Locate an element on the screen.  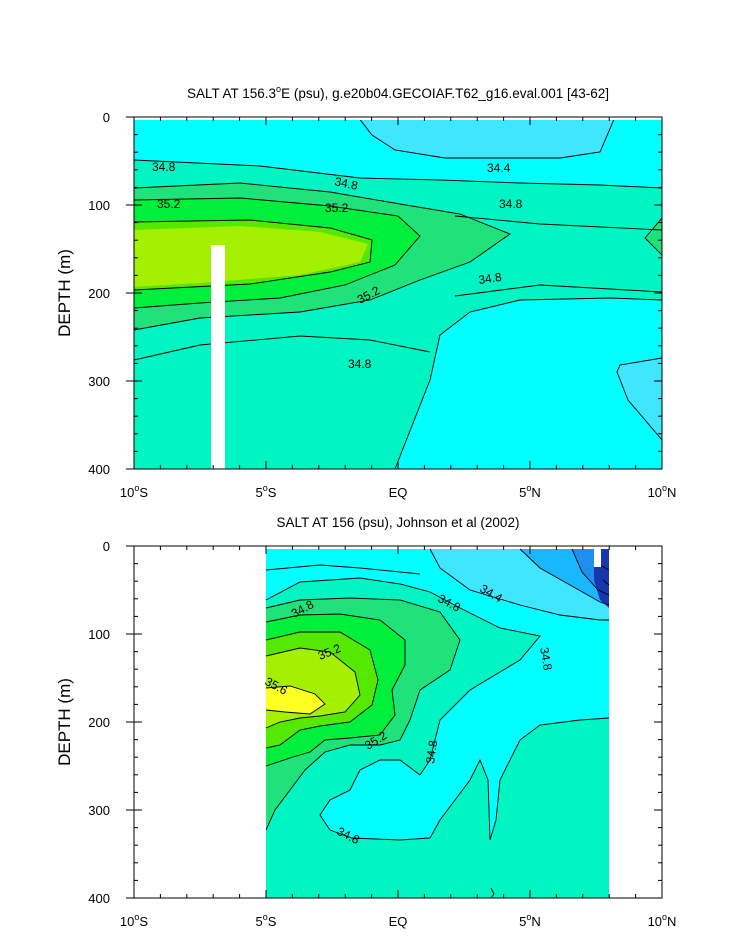
band-35-0-east is located at coordinates (653, 236).